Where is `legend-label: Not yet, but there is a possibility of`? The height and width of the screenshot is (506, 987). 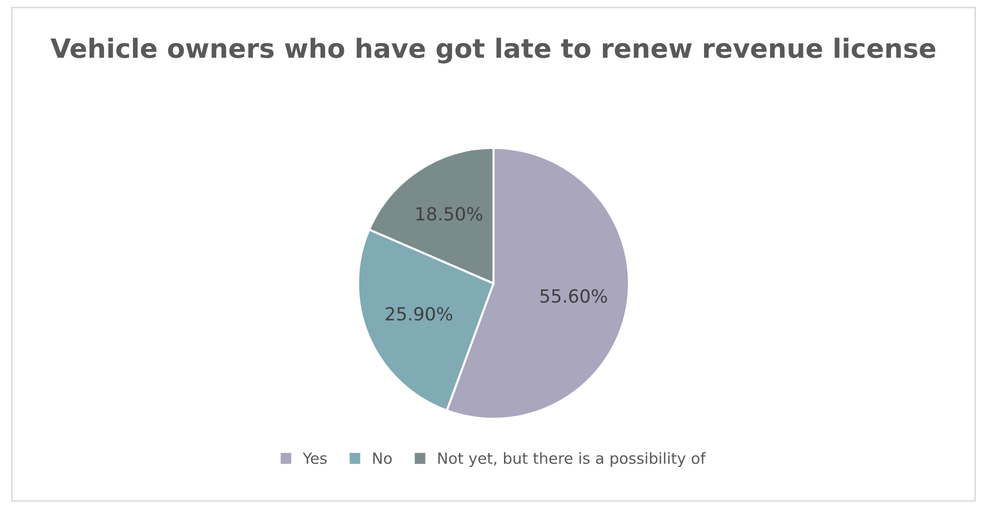 legend-label: Not yet, but there is a possibility of is located at coordinates (572, 459).